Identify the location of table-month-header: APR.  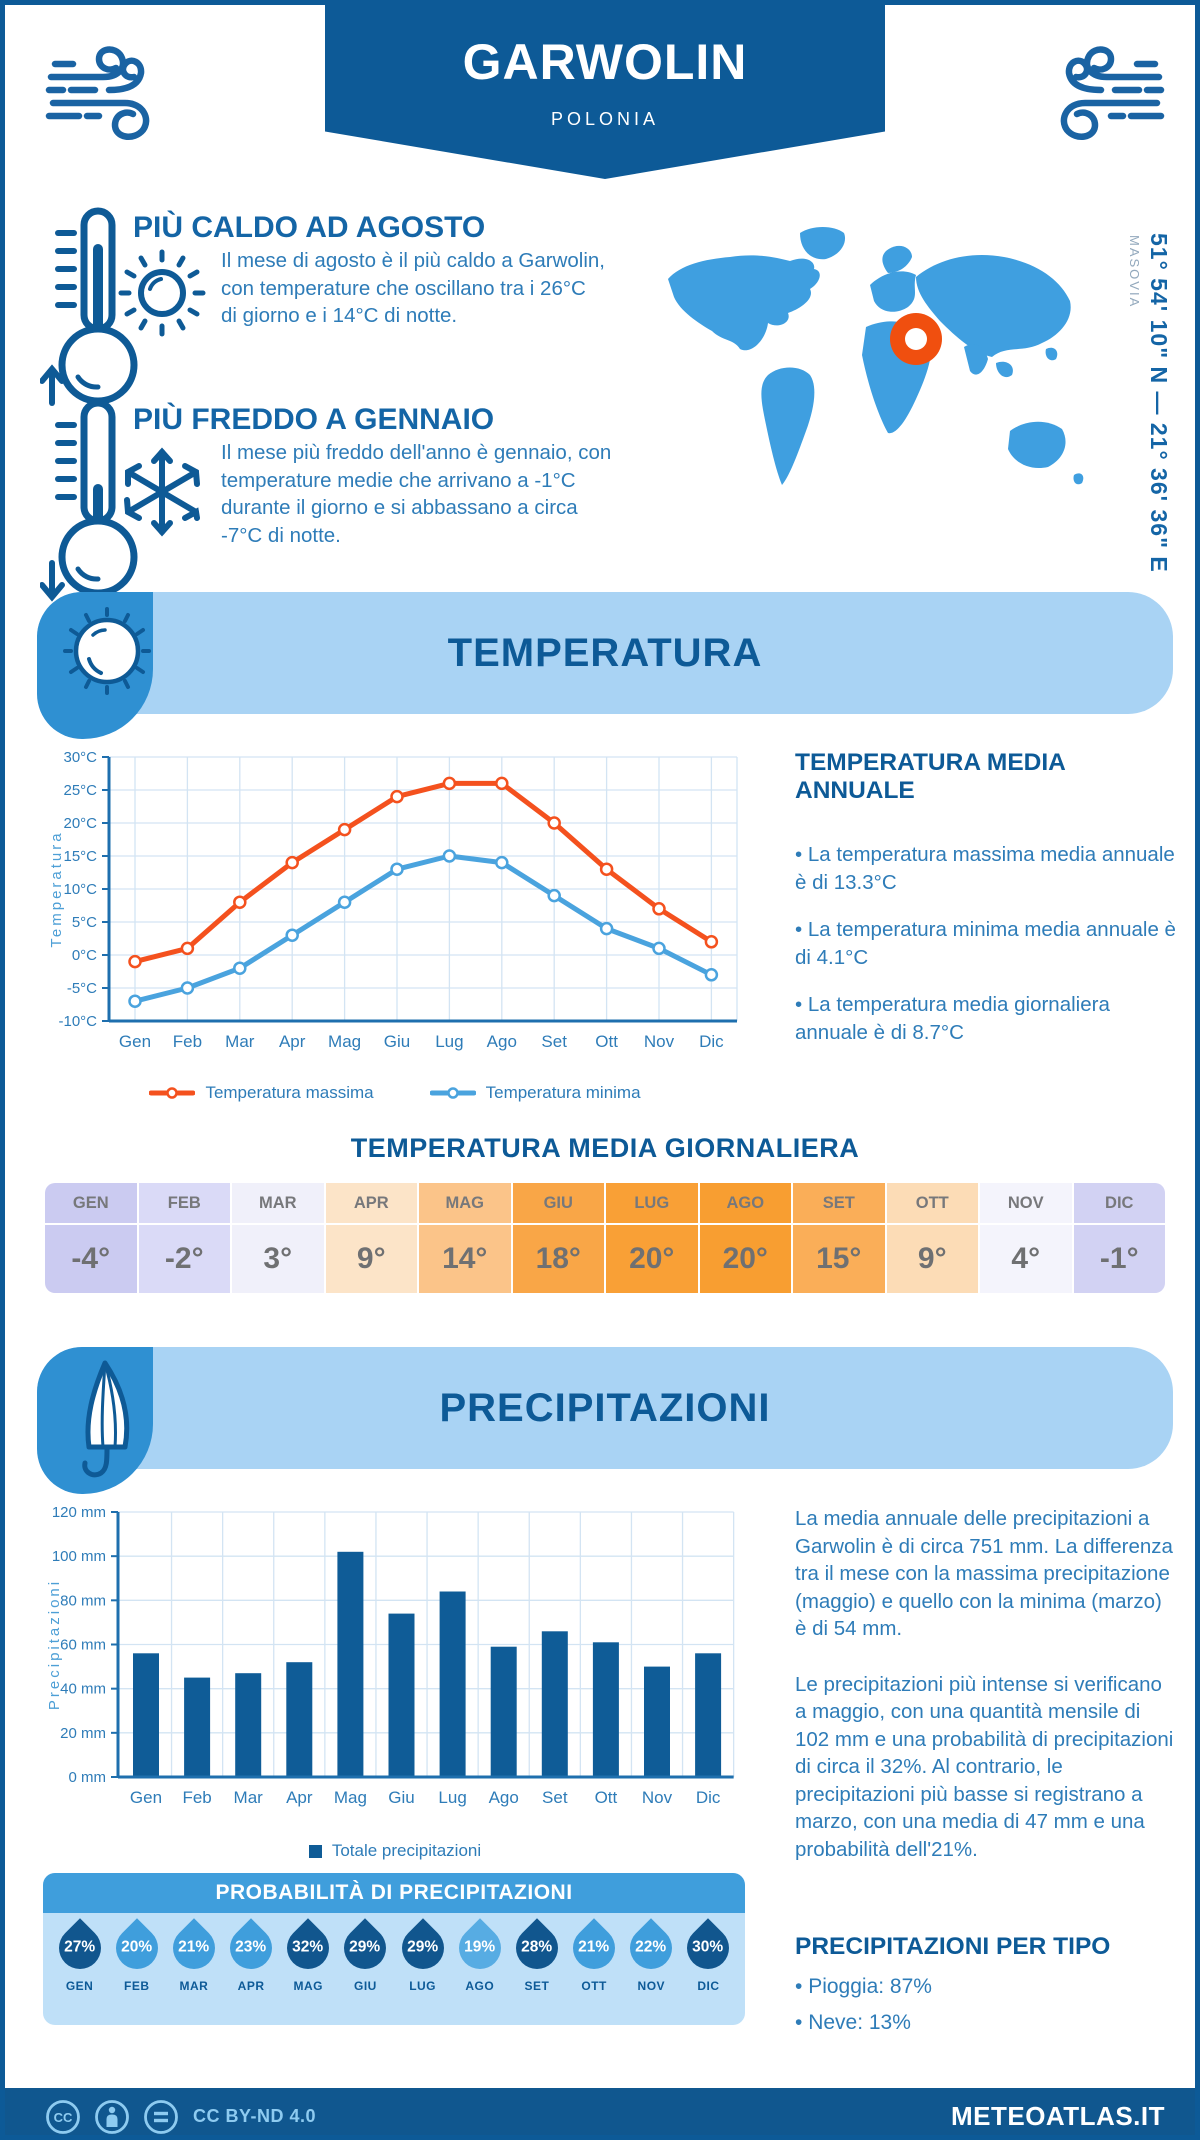
(371, 1204).